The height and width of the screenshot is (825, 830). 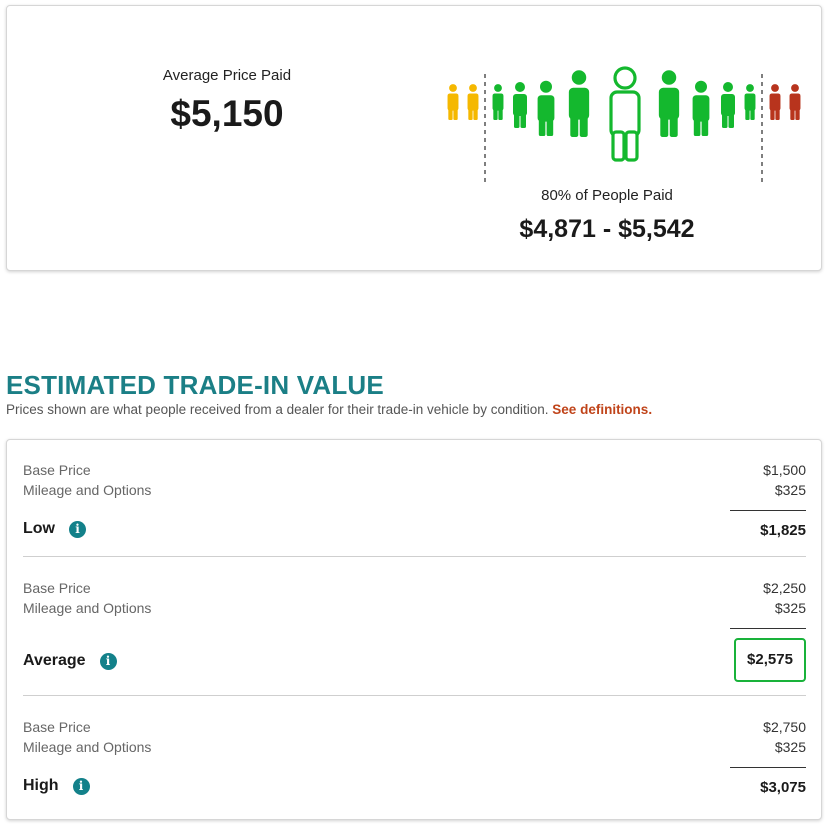 I want to click on tier-name: High, so click(x=41, y=785).